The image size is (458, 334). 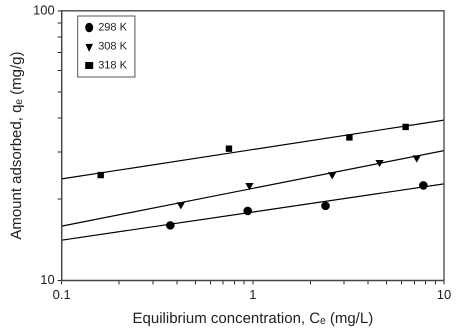 What do you see at coordinates (113, 66) in the screenshot?
I see `legend-label: 318 K` at bounding box center [113, 66].